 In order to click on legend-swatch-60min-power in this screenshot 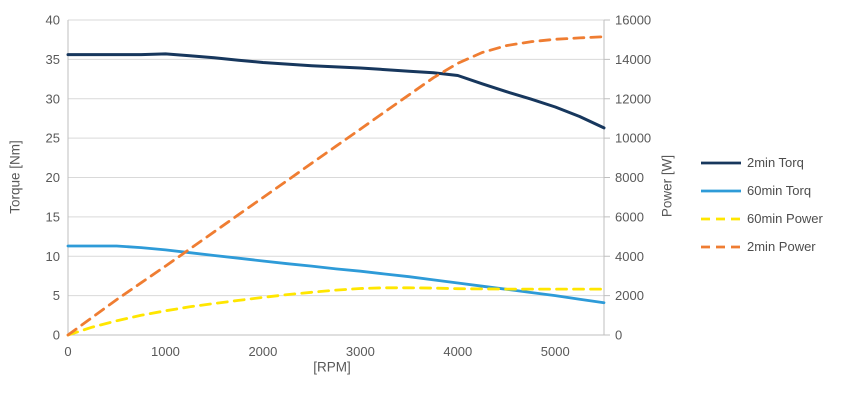, I will do `click(721, 218)`.